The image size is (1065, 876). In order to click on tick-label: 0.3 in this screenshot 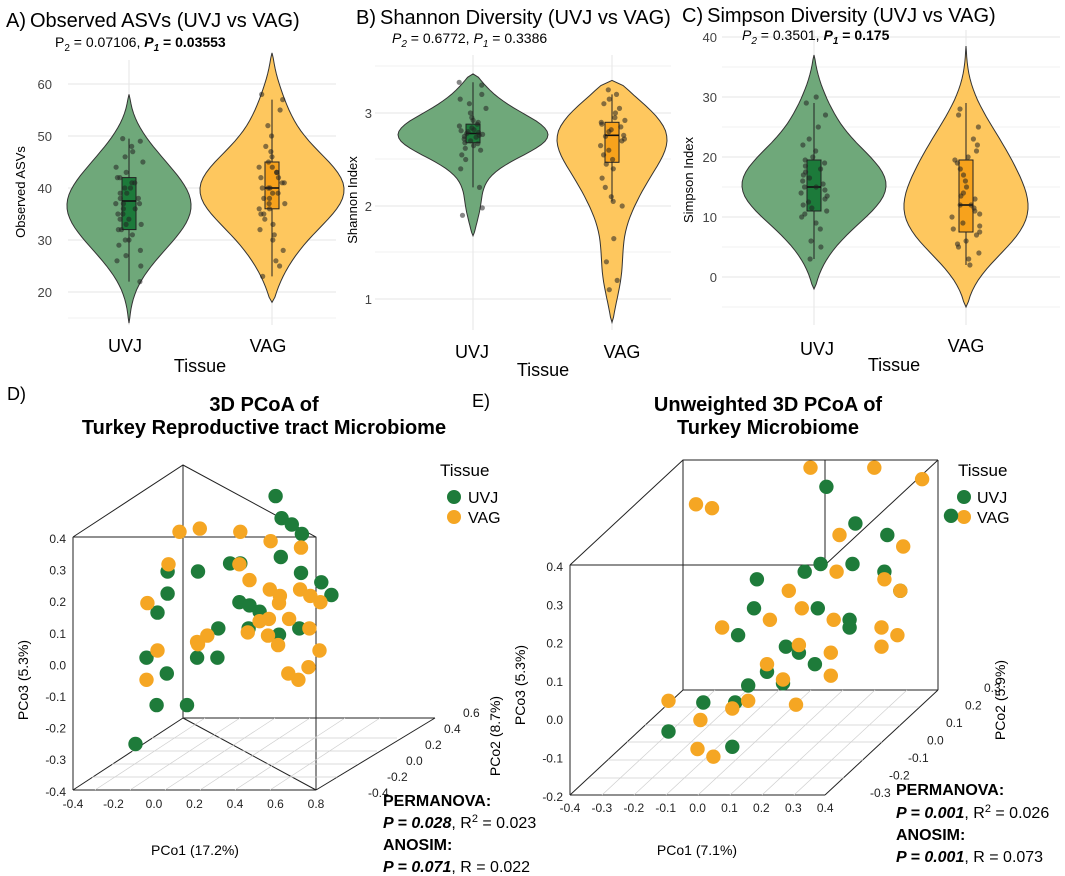, I will do `click(554, 605)`.